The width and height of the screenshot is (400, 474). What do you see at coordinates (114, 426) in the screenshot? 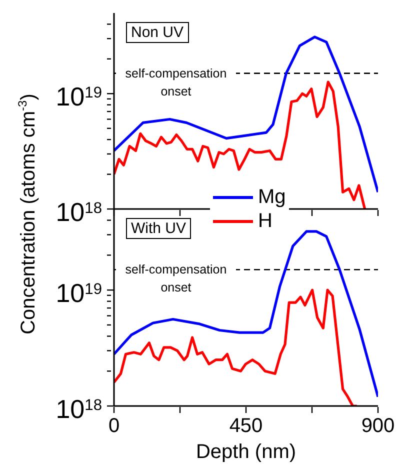
I see `x-tick-label: 0` at bounding box center [114, 426].